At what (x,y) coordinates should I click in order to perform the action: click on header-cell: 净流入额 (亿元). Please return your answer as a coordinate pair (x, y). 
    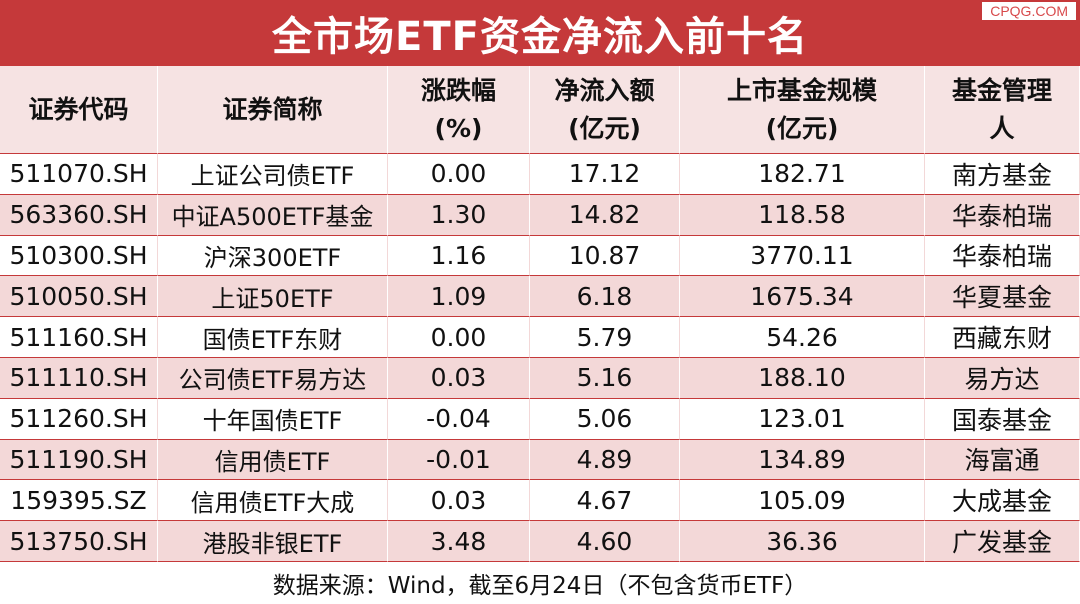
    Looking at the image, I should click on (605, 110).